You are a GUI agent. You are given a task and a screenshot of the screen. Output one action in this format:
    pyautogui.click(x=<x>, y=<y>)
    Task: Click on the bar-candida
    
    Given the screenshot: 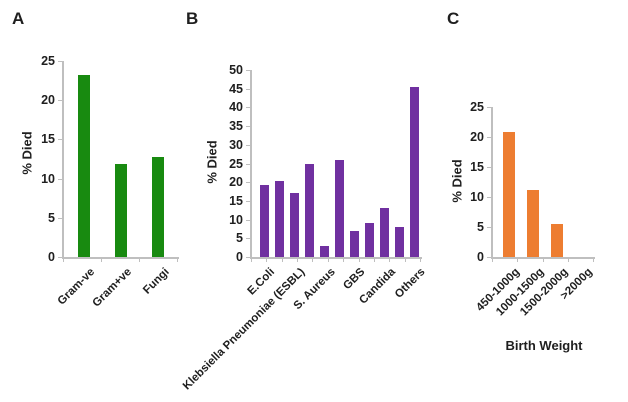 What is the action you would take?
    pyautogui.click(x=384, y=232)
    